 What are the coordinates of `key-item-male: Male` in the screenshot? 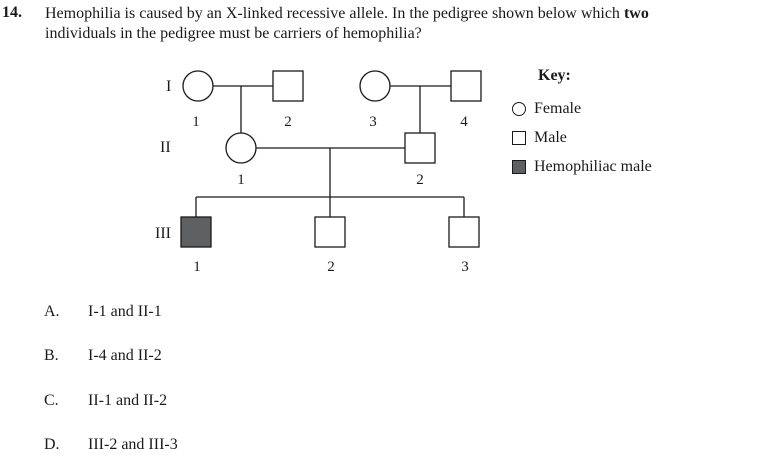 It's located at (539, 138).